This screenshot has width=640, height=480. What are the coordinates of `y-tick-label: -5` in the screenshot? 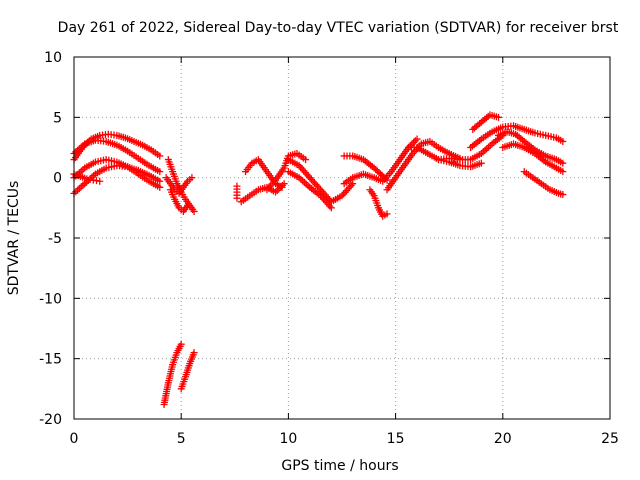 It's located at (55, 239).